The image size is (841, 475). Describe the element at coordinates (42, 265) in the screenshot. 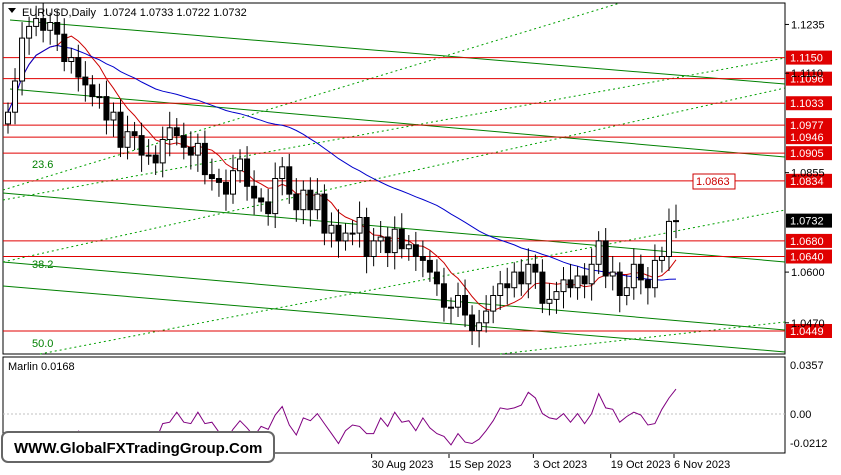

I see `fib-label-38-2: 38.2` at that location.